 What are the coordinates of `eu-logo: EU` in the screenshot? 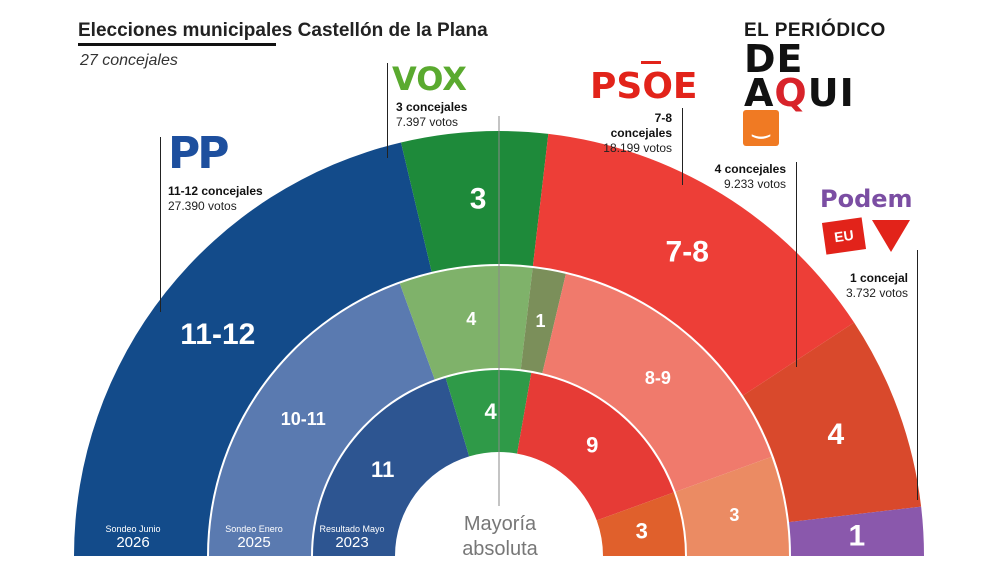 It's located at (844, 236).